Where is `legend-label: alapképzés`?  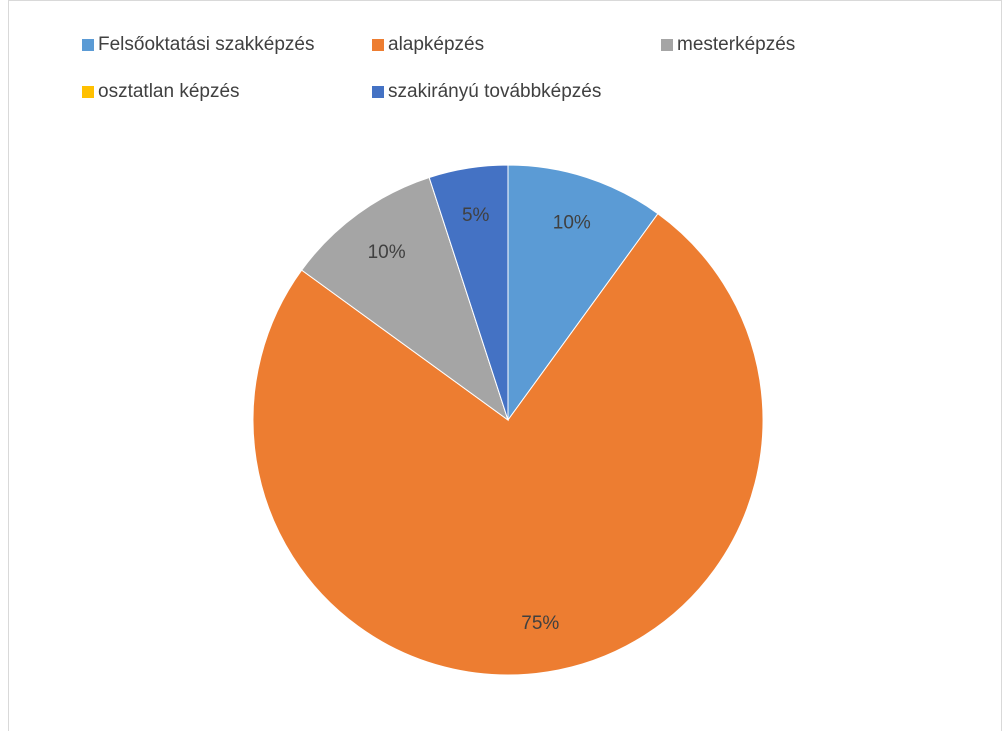 legend-label: alapképzés is located at coordinates (436, 44).